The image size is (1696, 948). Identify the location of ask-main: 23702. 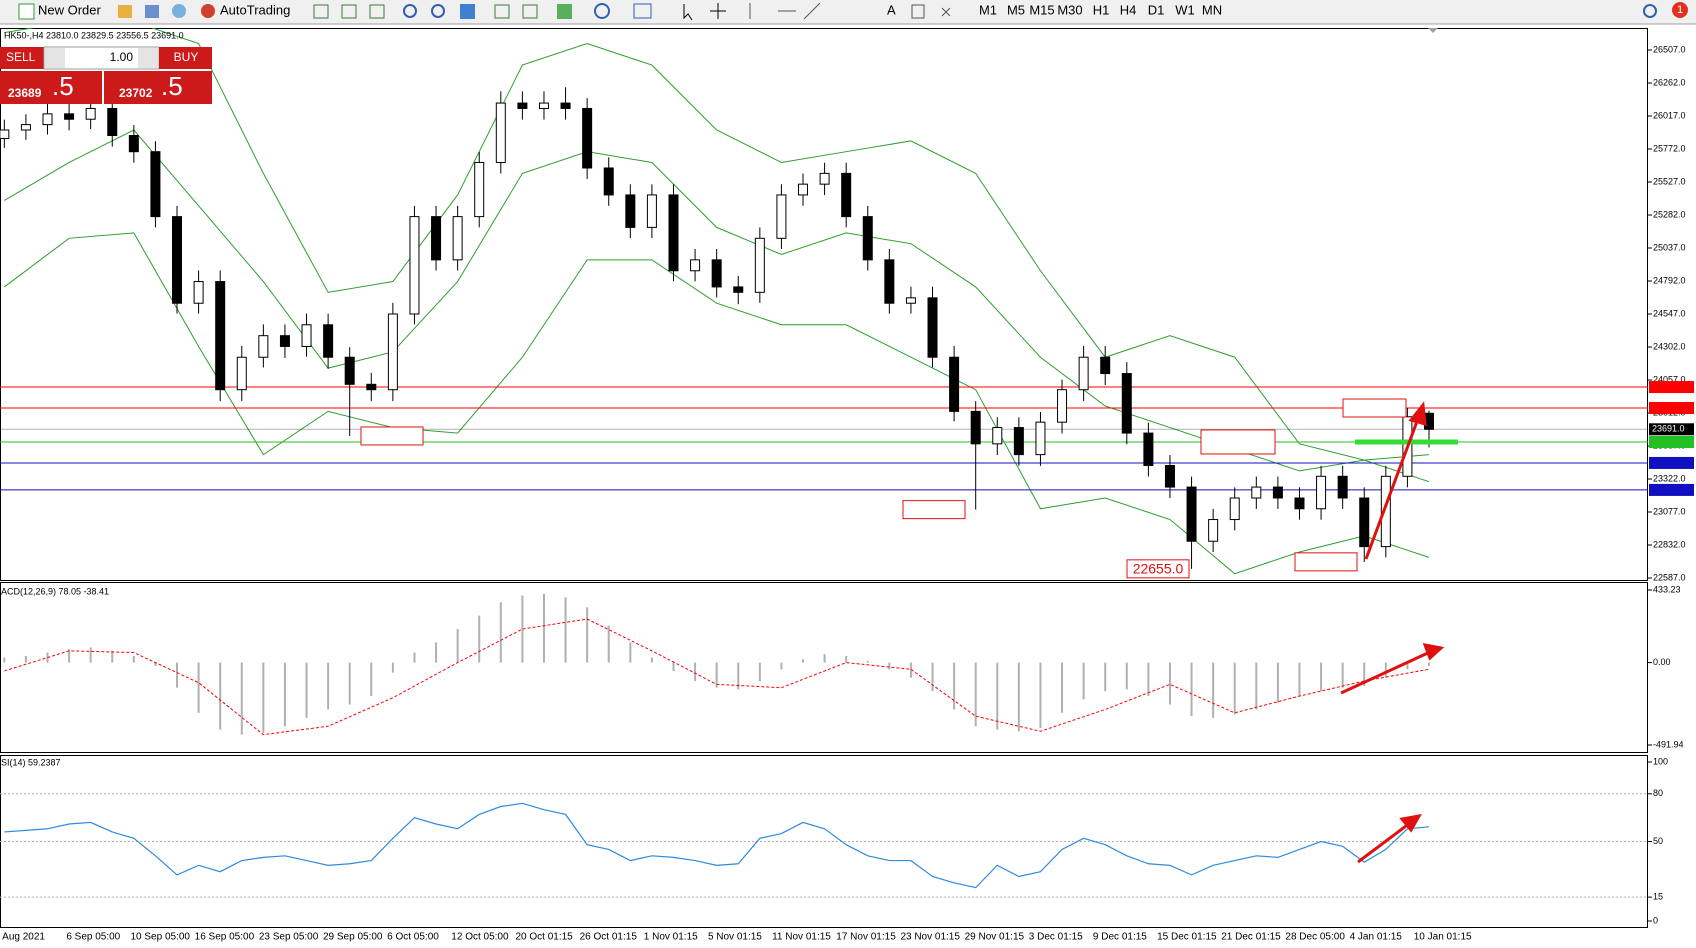
(136, 93).